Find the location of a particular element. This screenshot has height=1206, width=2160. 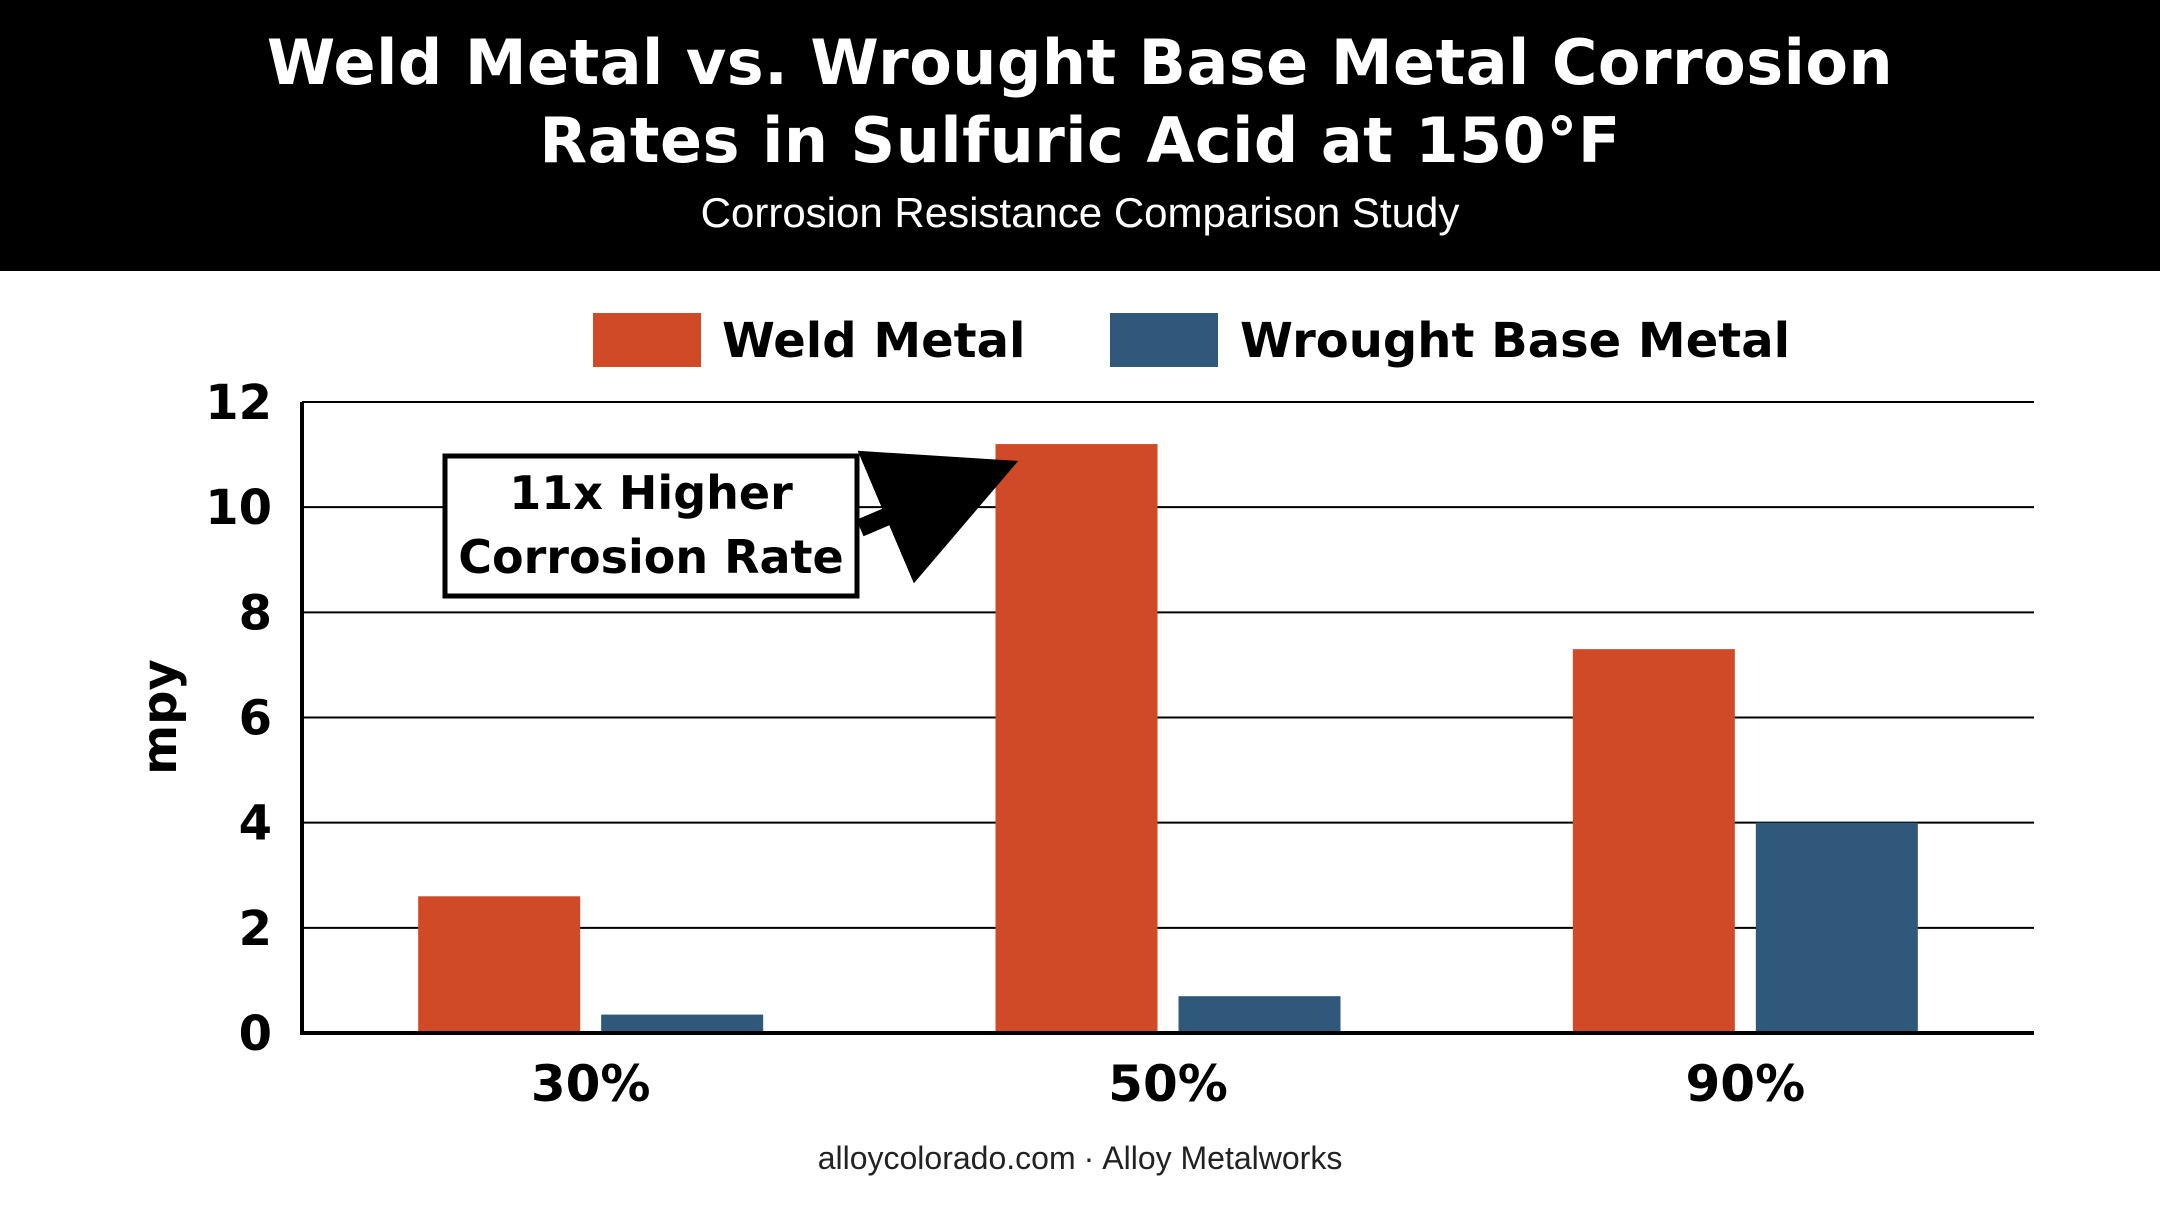

annotation: 11x Higher Corrosion Rate is located at coordinates (730, 524).